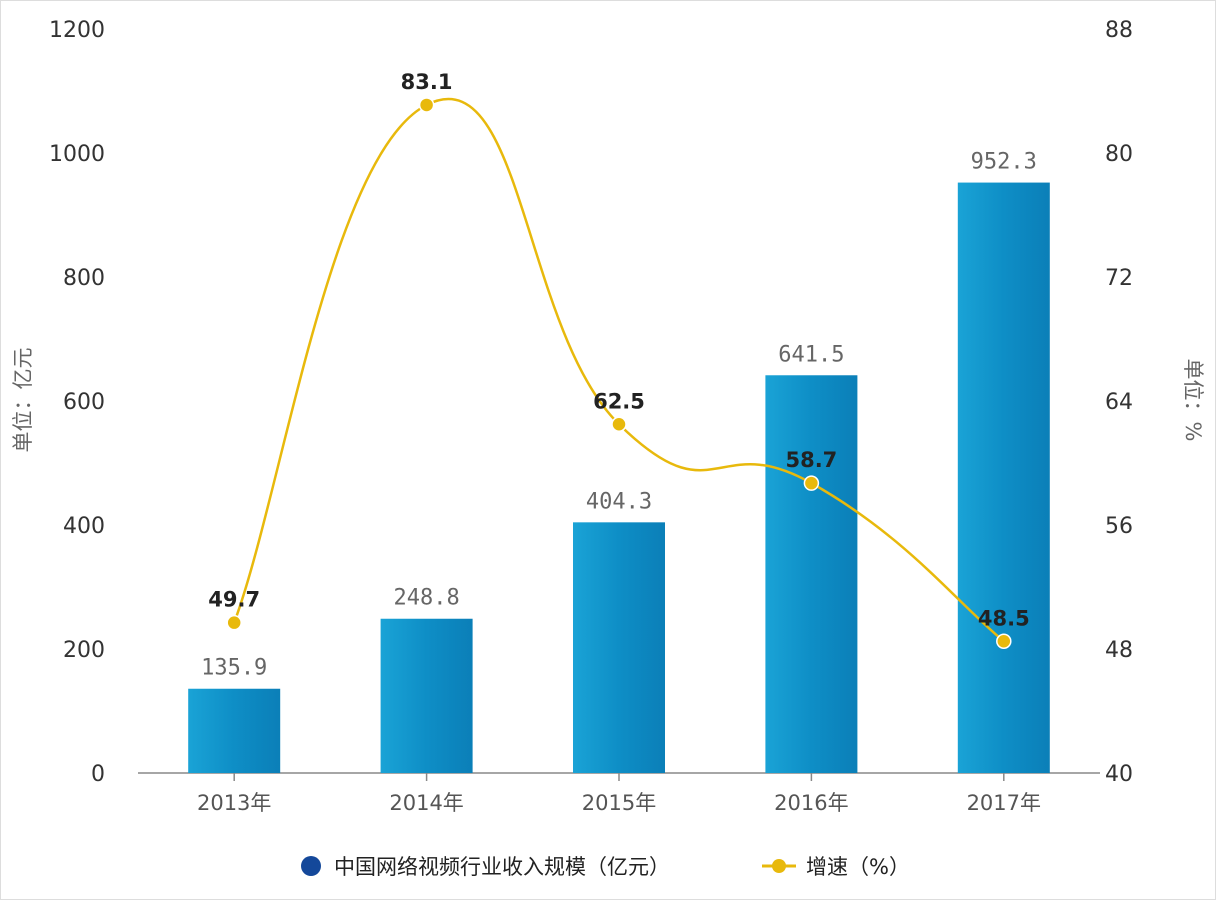  I want to click on bar-value-label: 248.8, so click(426, 598).